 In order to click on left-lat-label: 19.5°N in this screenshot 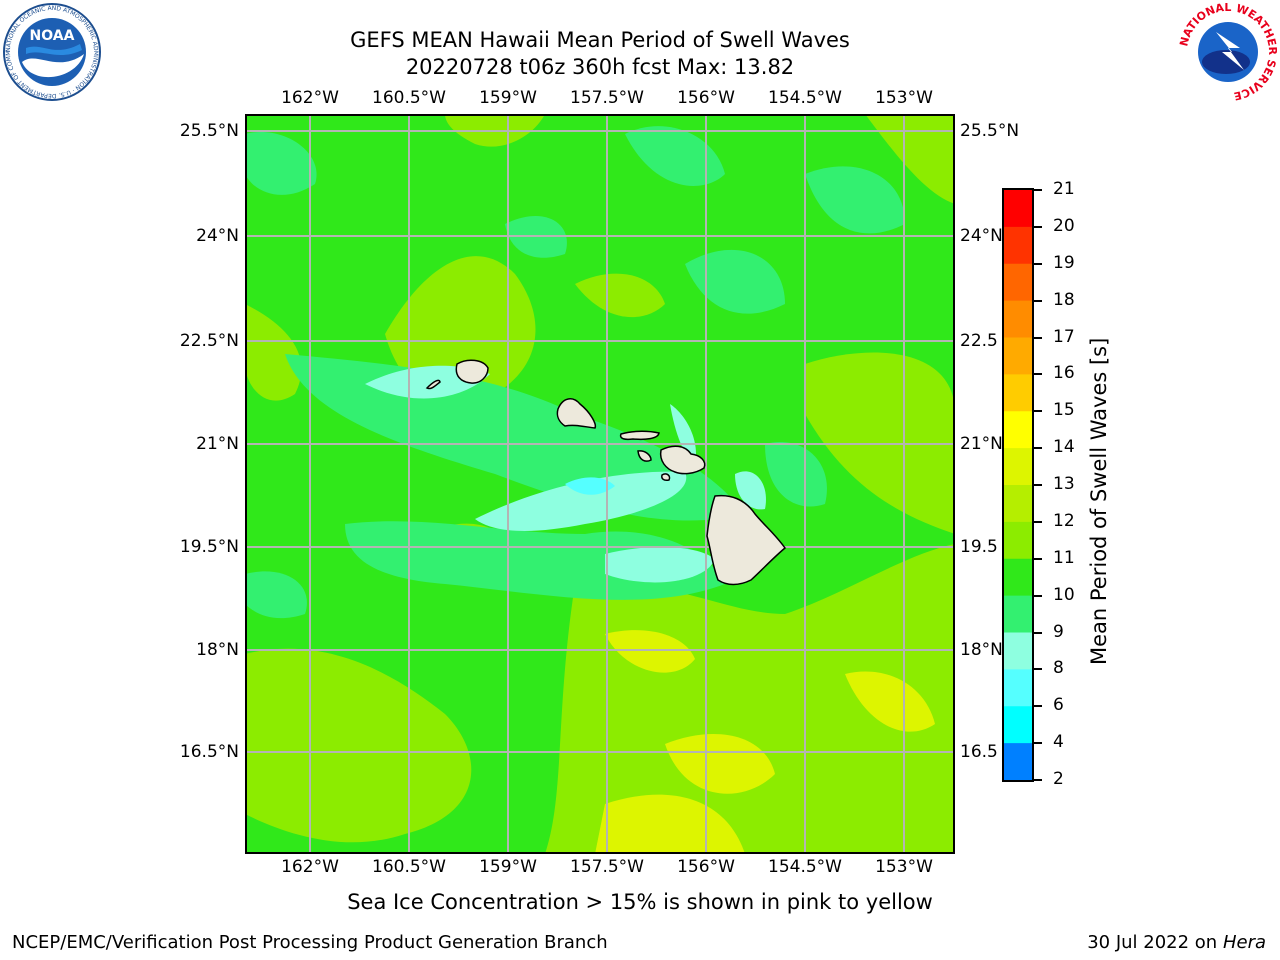, I will do `click(209, 547)`.